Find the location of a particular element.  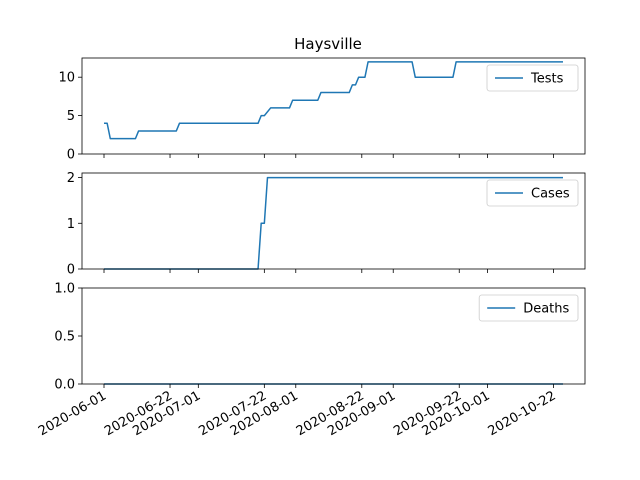

series-line-tests is located at coordinates (333, 100).